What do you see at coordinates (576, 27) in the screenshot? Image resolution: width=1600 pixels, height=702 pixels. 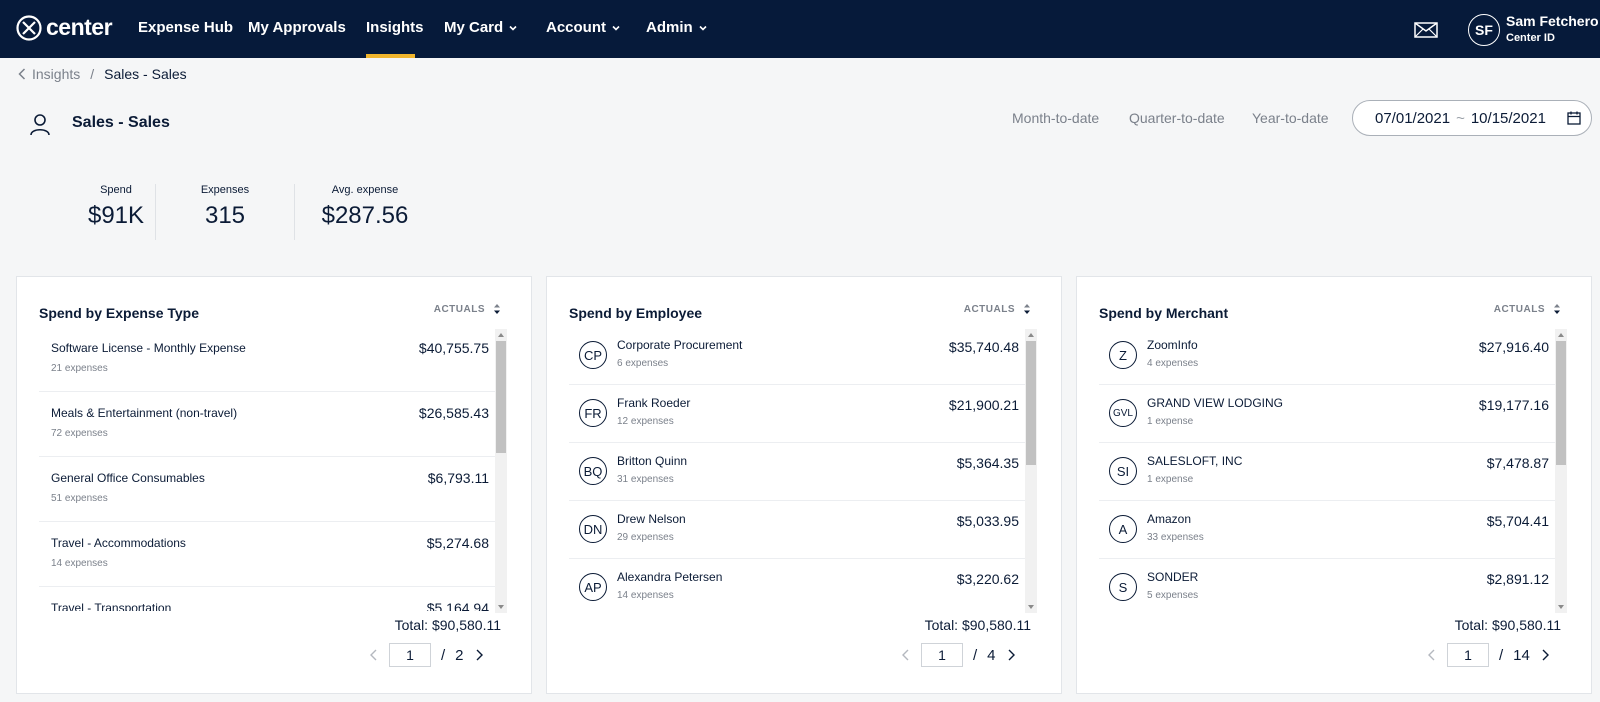 I see `nav-account-label: Account` at bounding box center [576, 27].